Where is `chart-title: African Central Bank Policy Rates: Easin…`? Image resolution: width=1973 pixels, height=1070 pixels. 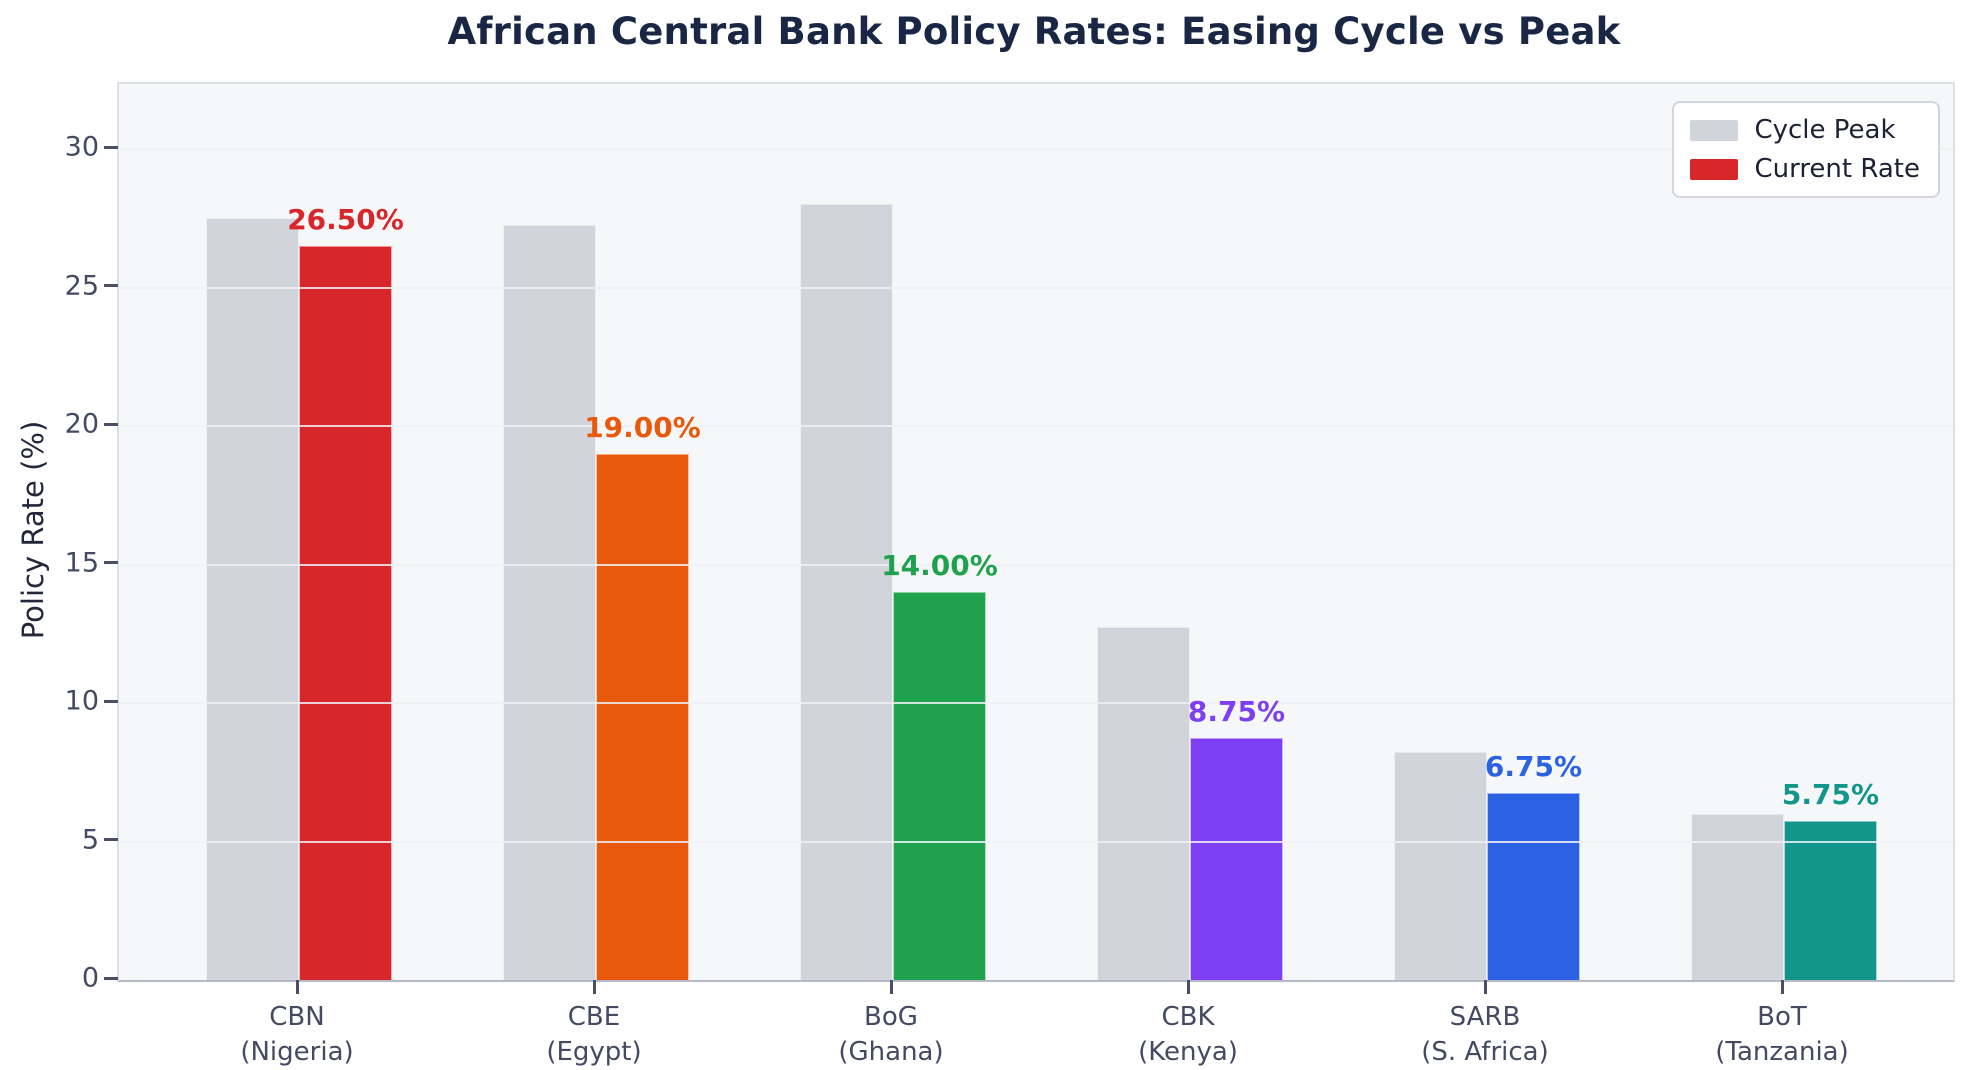 chart-title: African Central Bank Policy Rates: Easin… is located at coordinates (1034, 31).